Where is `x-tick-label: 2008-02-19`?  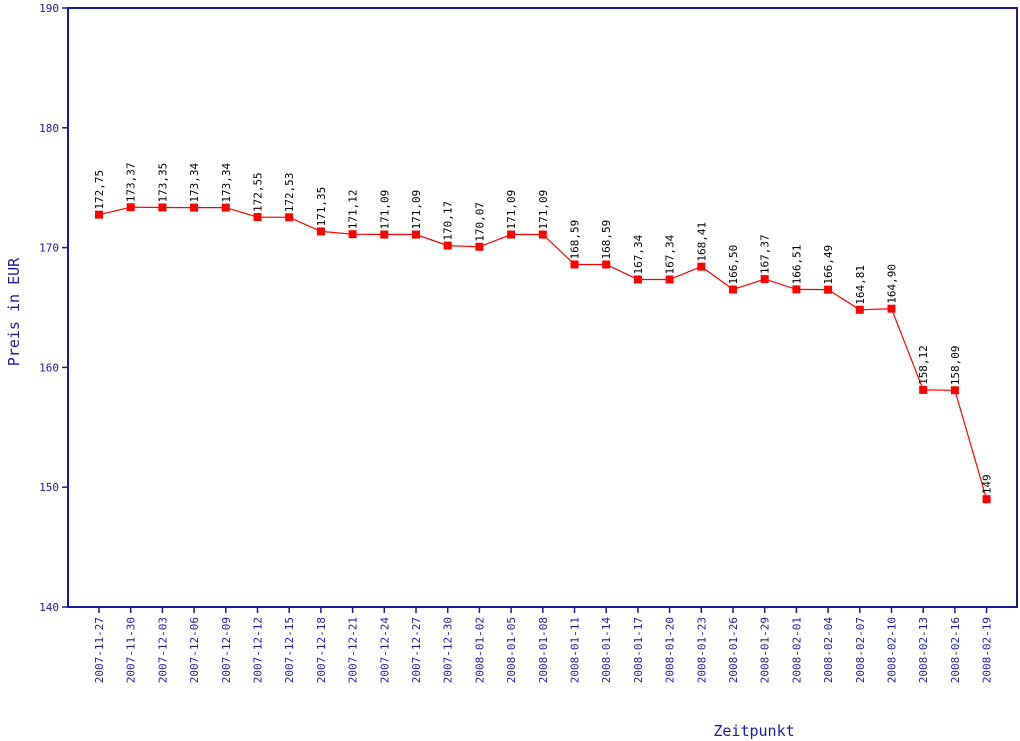
x-tick-label: 2008-02-19 is located at coordinates (987, 650).